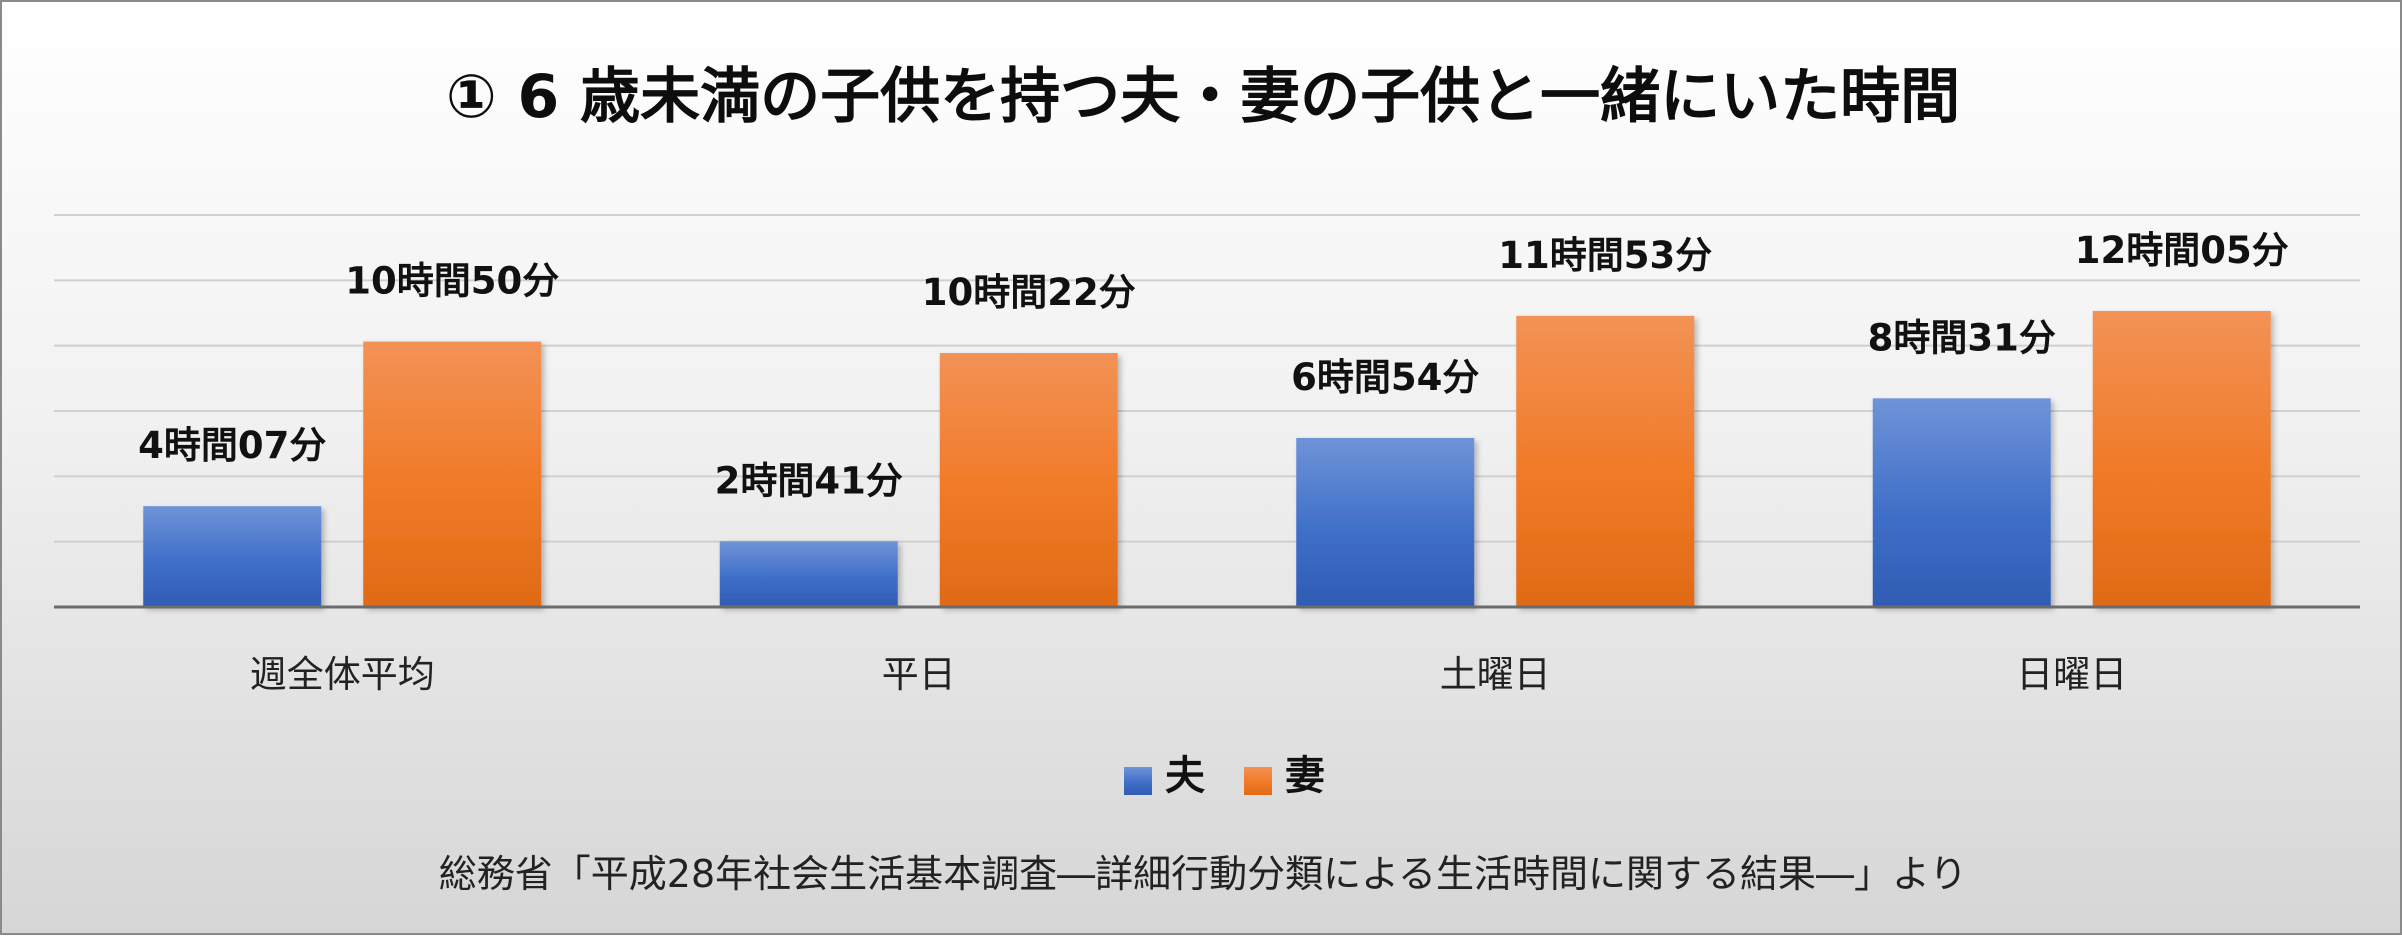 This screenshot has height=937, width=2402. I want to click on legend: 夫 妻, so click(1224, 776).